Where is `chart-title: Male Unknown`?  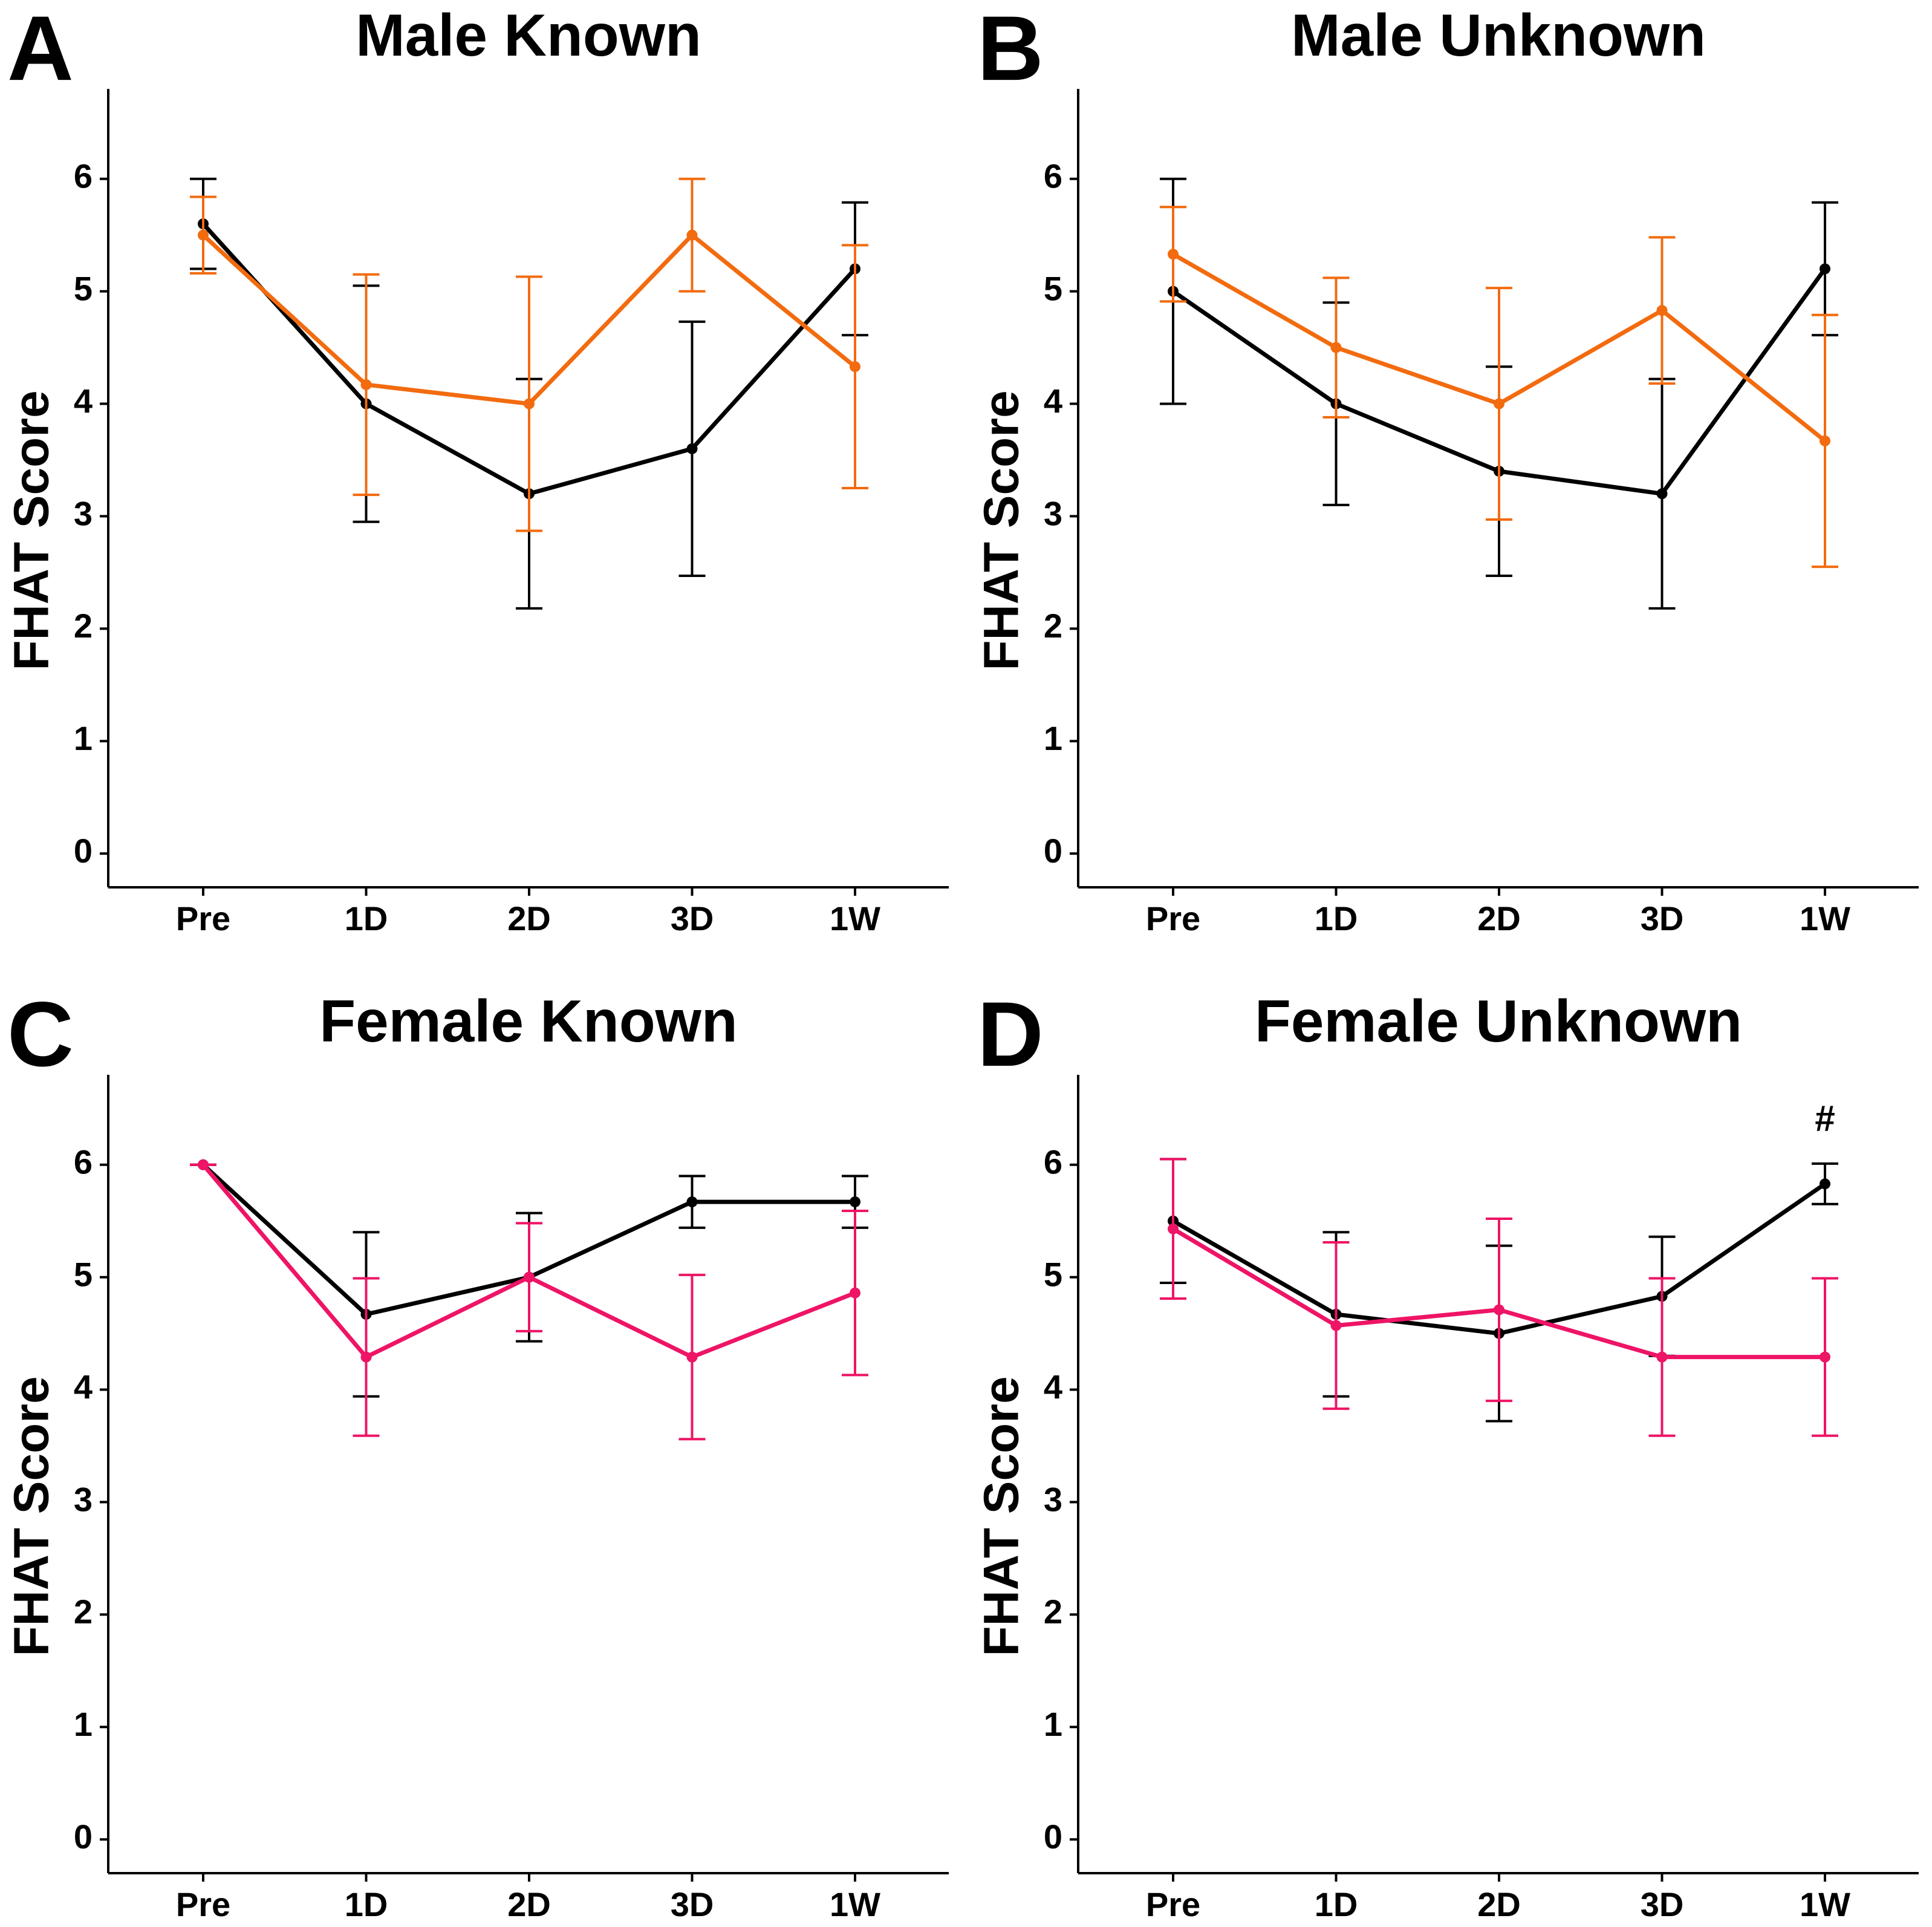 chart-title: Male Unknown is located at coordinates (1498, 35).